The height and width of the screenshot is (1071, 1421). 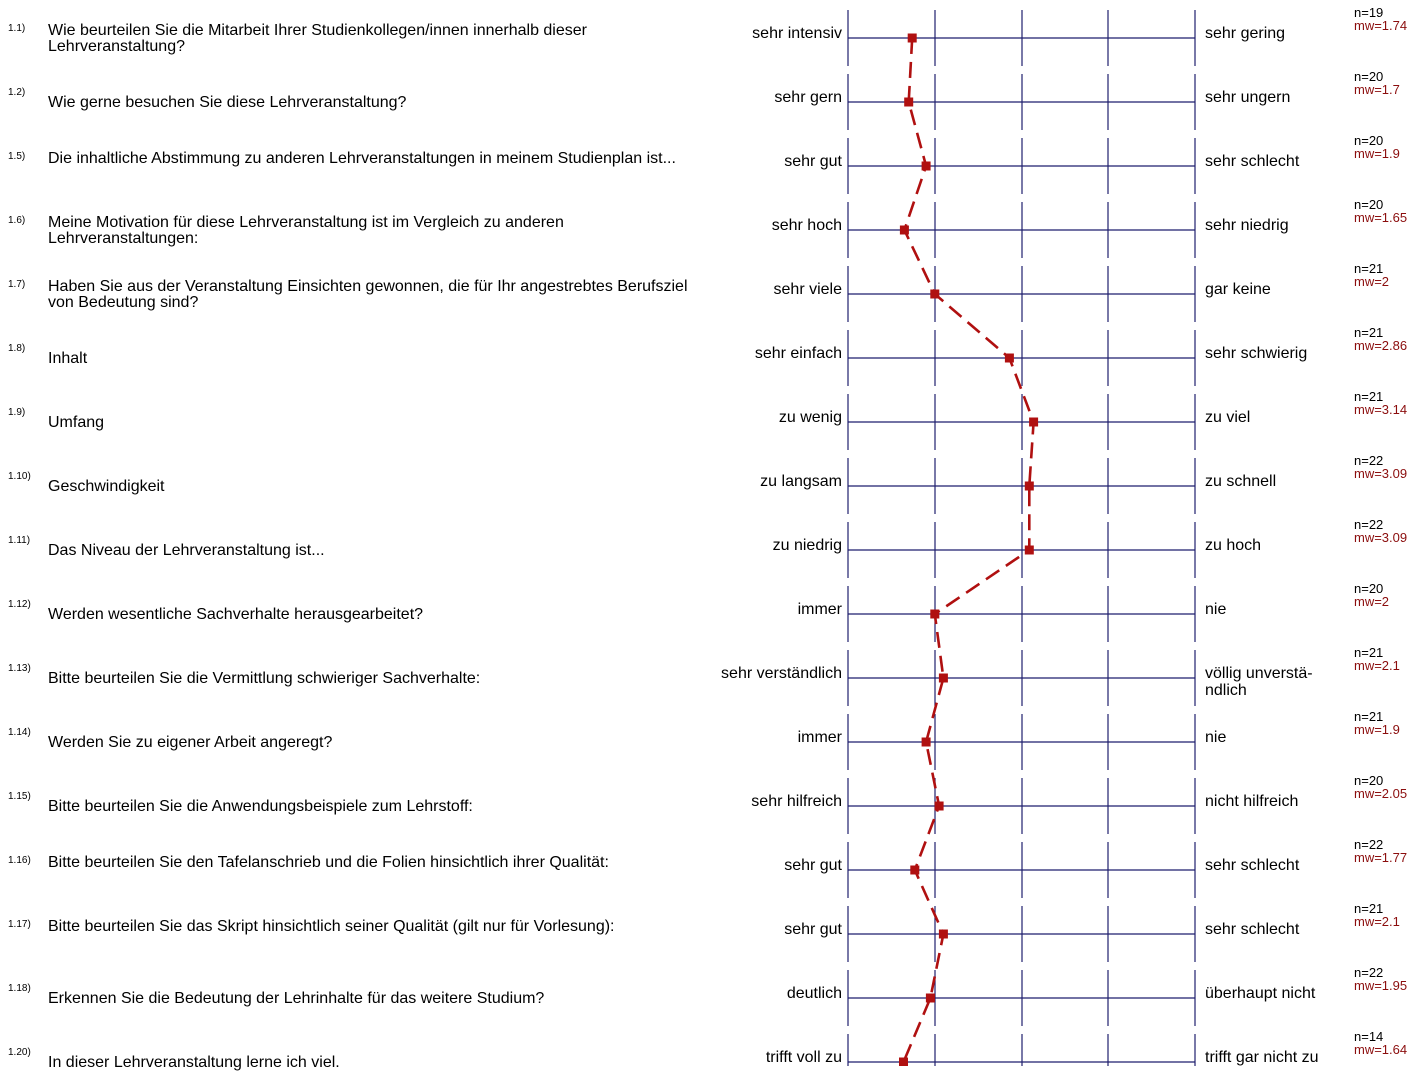 What do you see at coordinates (19, 668) in the screenshot?
I see `question-number: 1.13)` at bounding box center [19, 668].